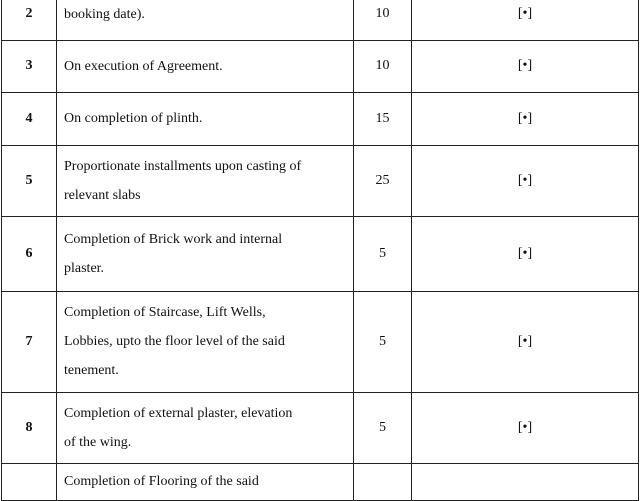 The height and width of the screenshot is (501, 640). What do you see at coordinates (204, 20) in the screenshot?
I see `description-cell: booking date).` at bounding box center [204, 20].